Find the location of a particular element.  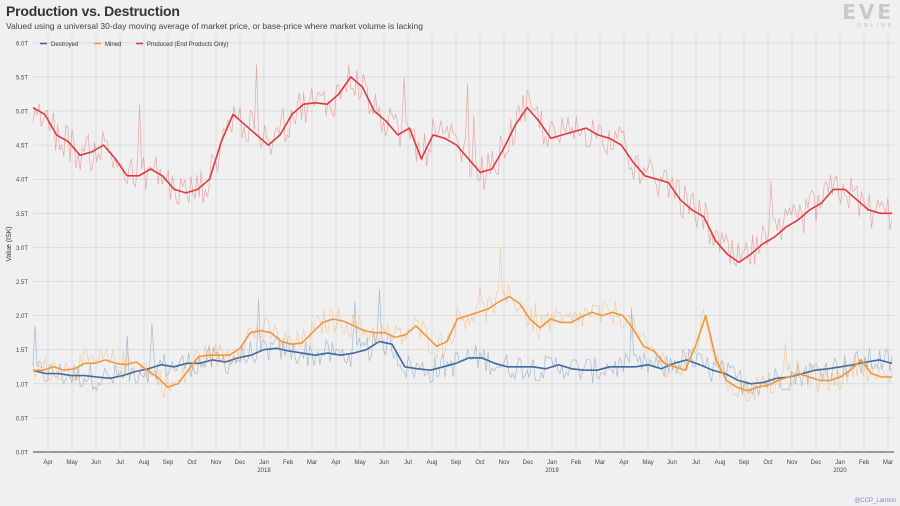

y-tick-label: 2.5T is located at coordinates (22, 283).